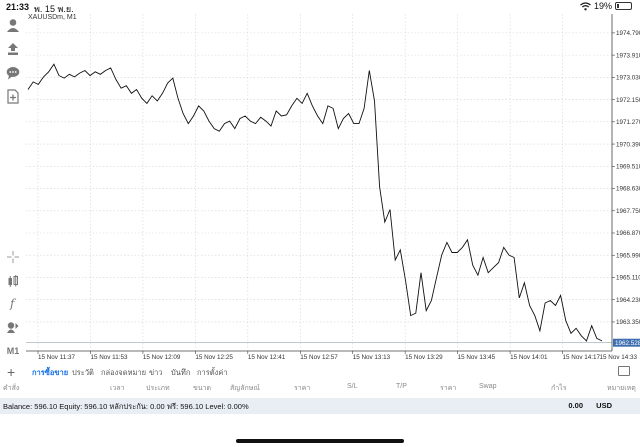 Image resolution: width=640 pixels, height=447 pixels. What do you see at coordinates (320, 441) in the screenshot?
I see `home-indicator` at bounding box center [320, 441].